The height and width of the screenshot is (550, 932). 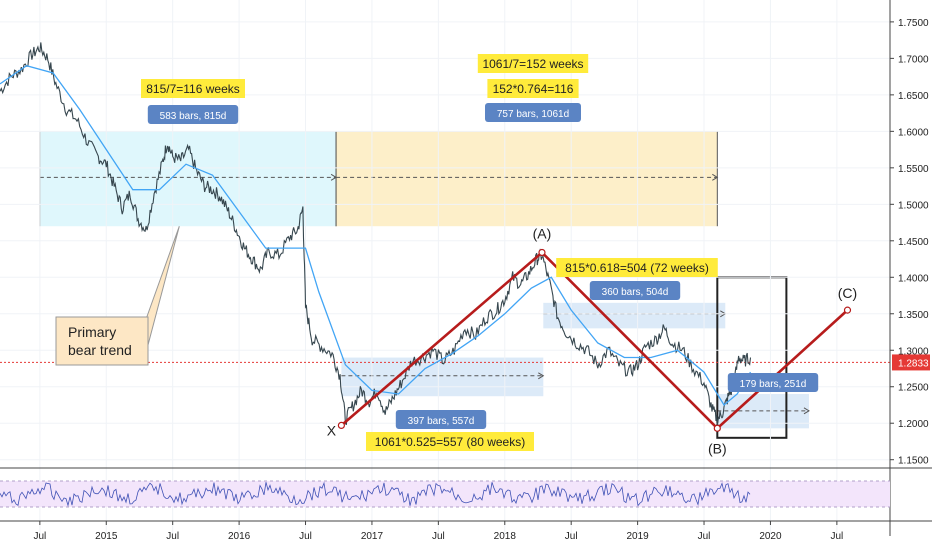 I want to click on price-tick-label: 1.7500, so click(x=913, y=23).